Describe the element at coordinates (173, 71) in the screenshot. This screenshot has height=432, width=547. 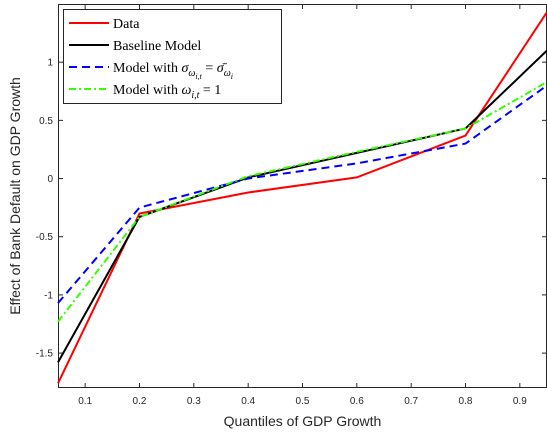
I see `legend-label-3: Model with σωi,t = σ̄ωi` at that location.